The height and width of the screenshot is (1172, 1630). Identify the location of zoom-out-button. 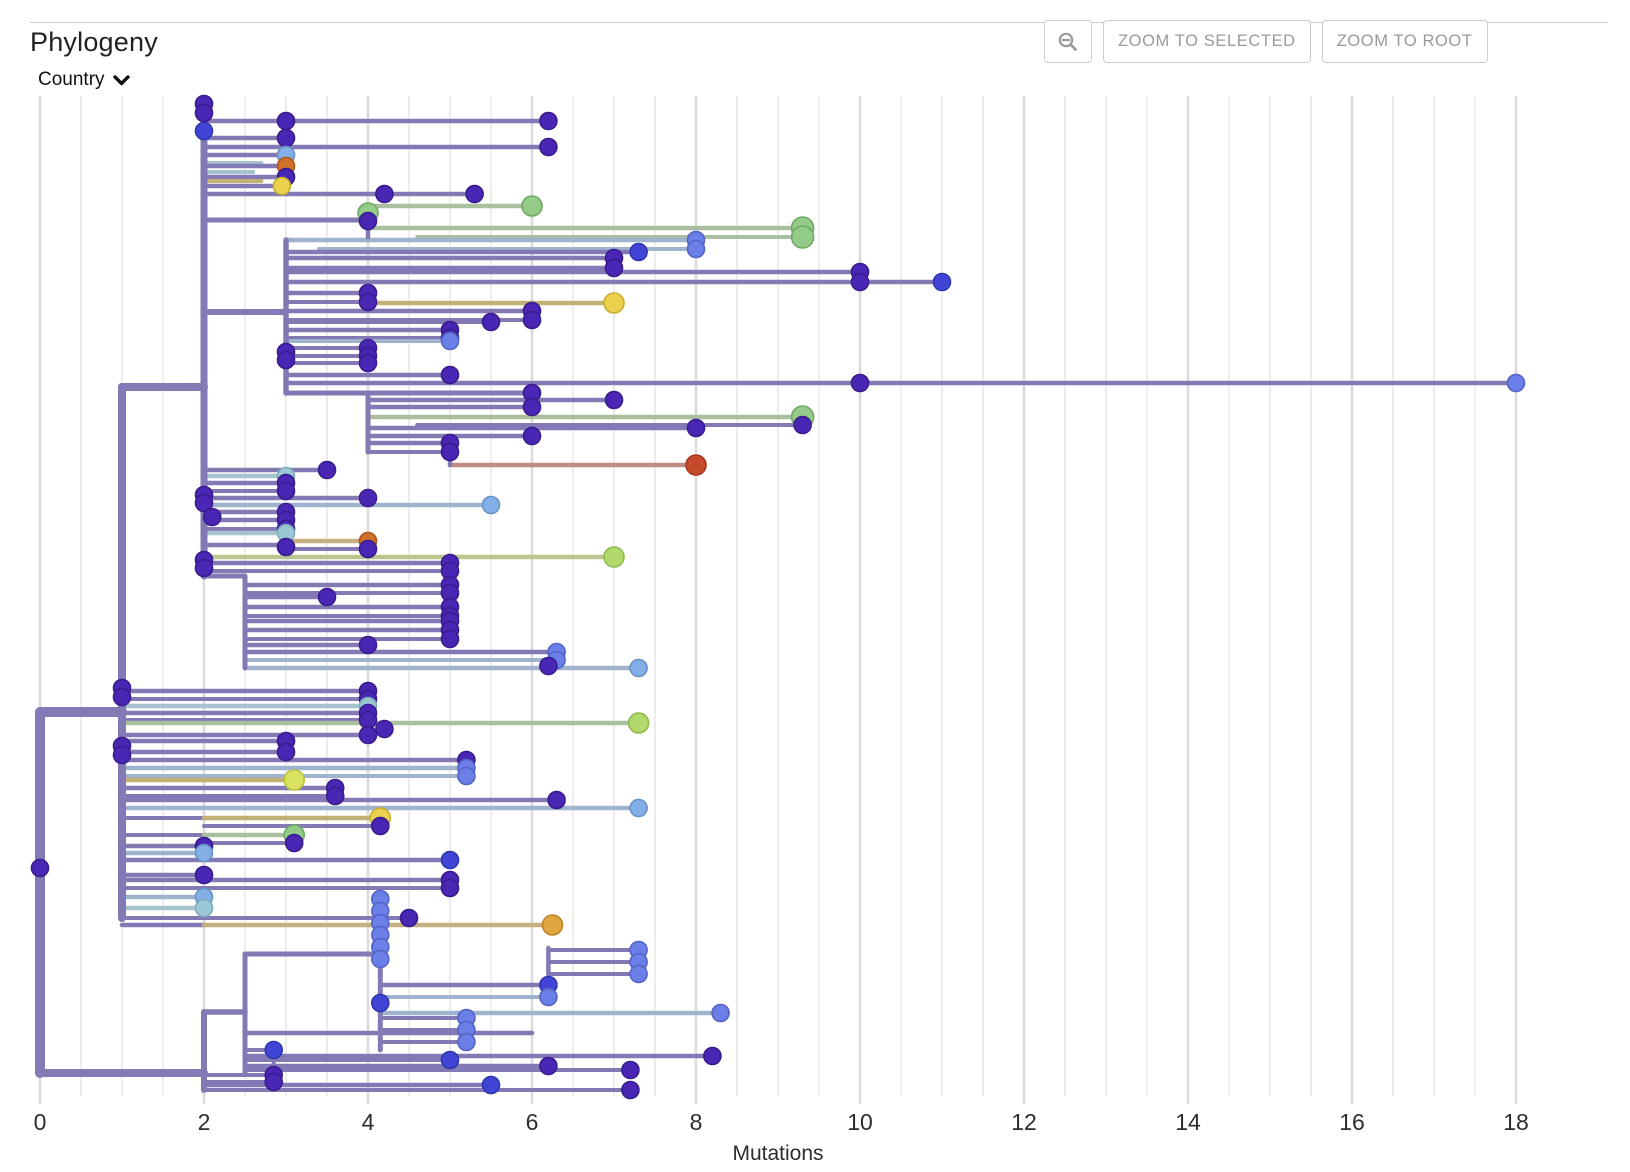
(1068, 41).